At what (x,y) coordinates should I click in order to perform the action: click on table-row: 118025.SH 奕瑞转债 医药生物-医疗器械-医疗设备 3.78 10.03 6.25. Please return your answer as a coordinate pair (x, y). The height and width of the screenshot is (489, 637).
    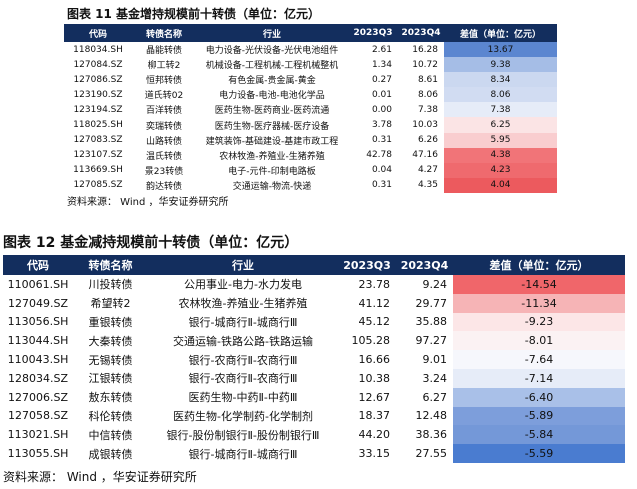
    Looking at the image, I should click on (310, 125).